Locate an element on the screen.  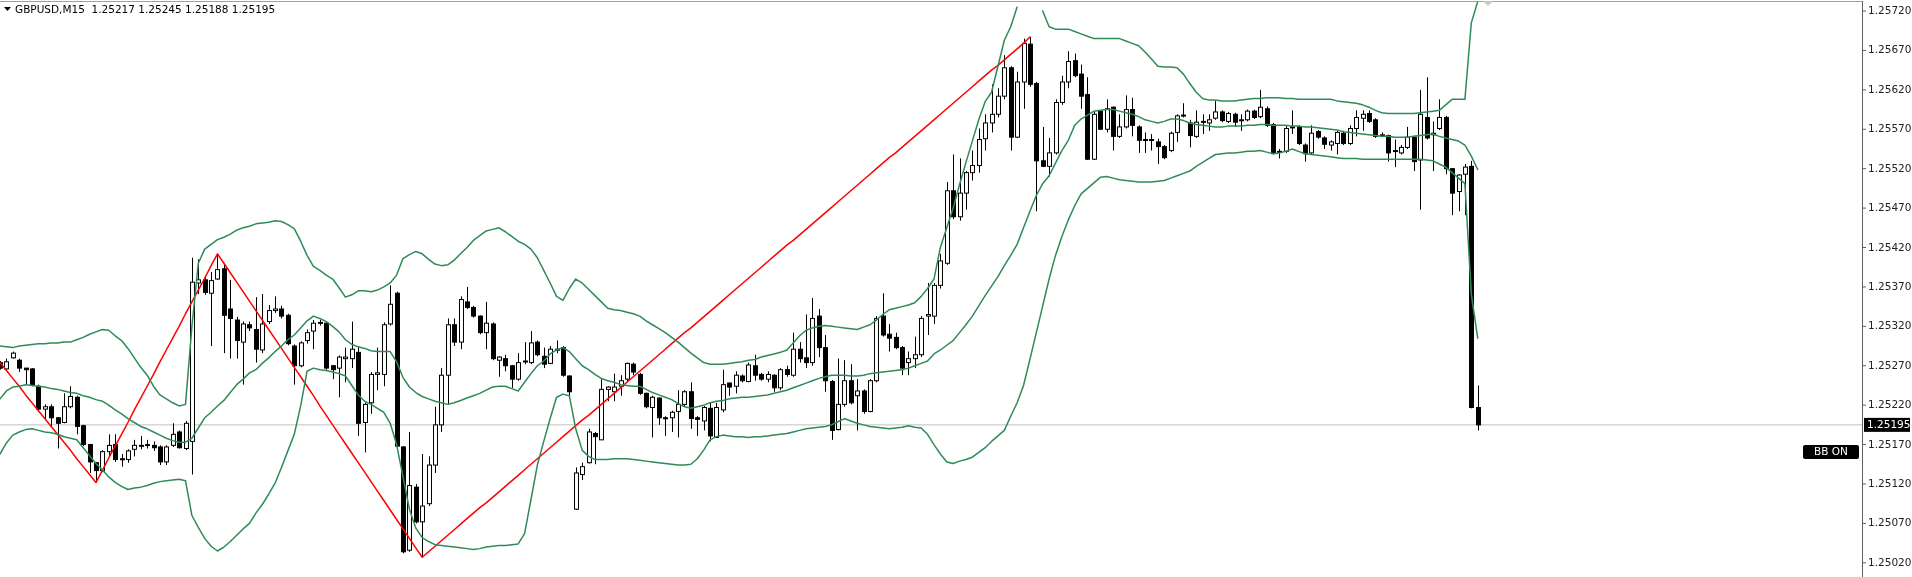
y-tick-label: 1.25470 is located at coordinates (1890, 207).